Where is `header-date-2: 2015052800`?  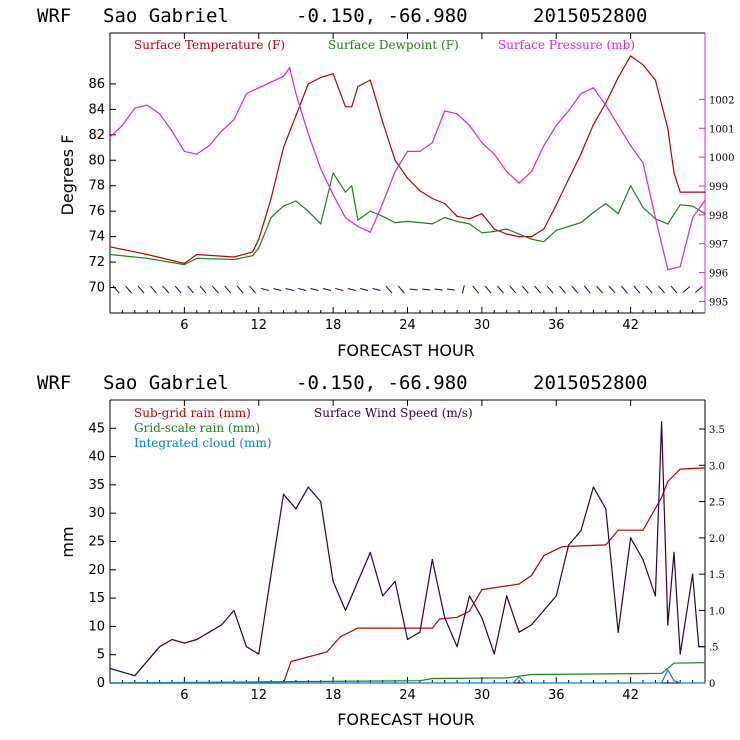 header-date-2: 2015052800 is located at coordinates (590, 383).